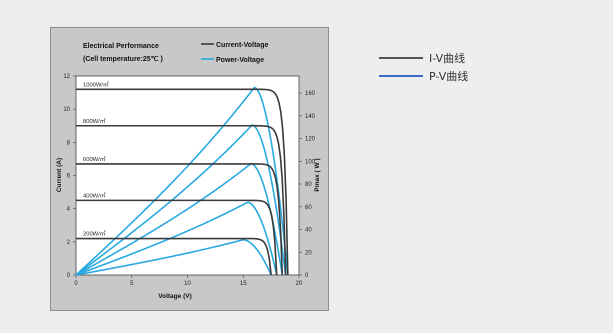  Describe the element at coordinates (401, 76) in the screenshot. I see `legend-pv-line` at that location.